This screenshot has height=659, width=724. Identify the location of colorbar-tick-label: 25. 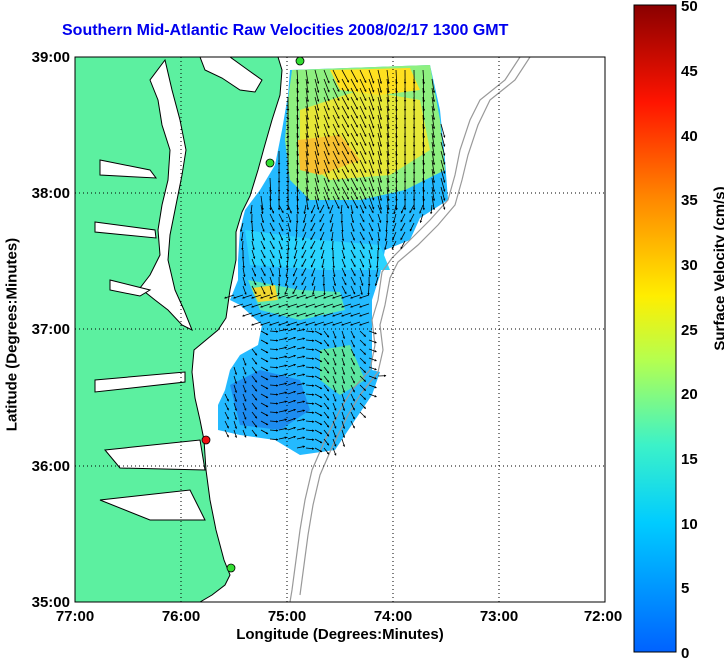
(689, 330).